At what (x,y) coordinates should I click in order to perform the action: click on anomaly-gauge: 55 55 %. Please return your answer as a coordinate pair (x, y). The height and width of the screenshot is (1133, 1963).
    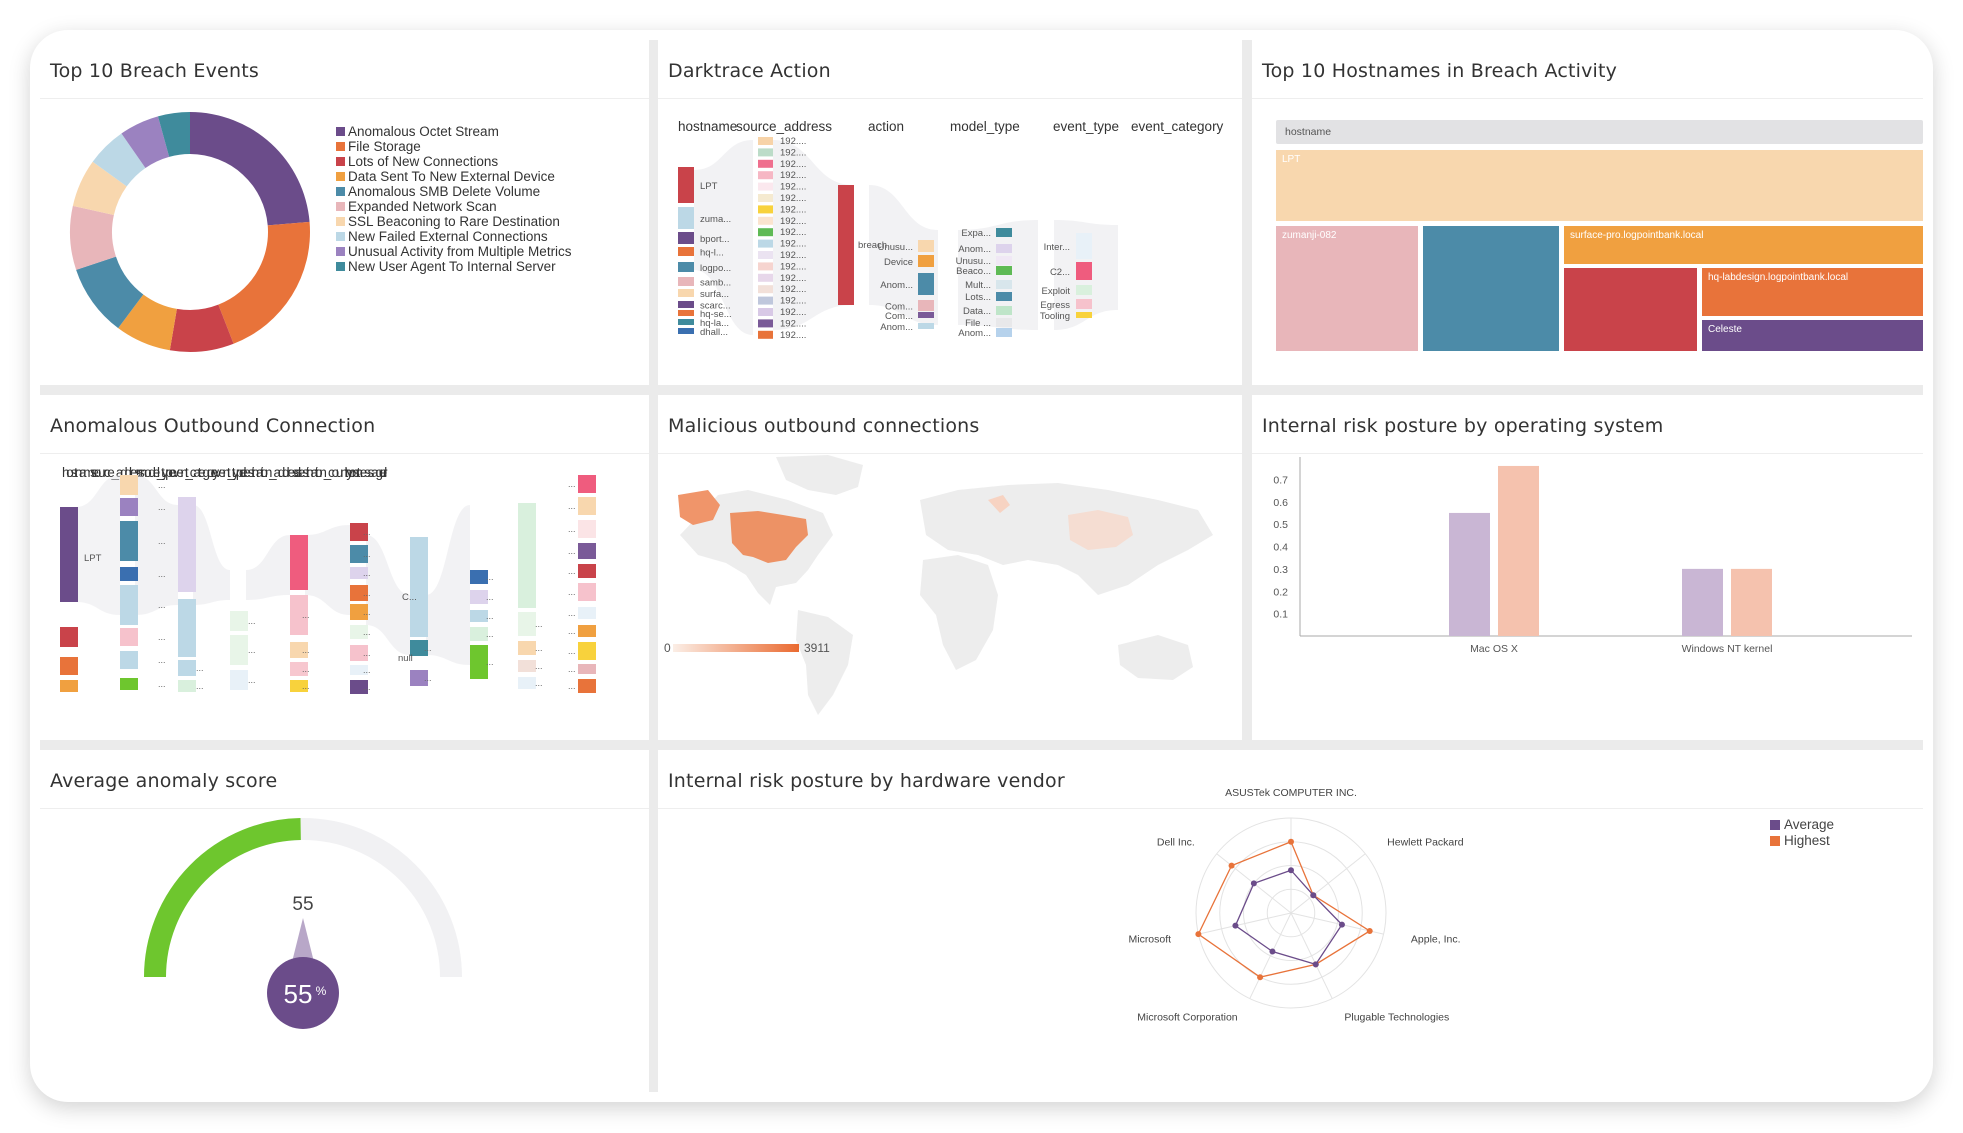
    Looking at the image, I should click on (344, 921).